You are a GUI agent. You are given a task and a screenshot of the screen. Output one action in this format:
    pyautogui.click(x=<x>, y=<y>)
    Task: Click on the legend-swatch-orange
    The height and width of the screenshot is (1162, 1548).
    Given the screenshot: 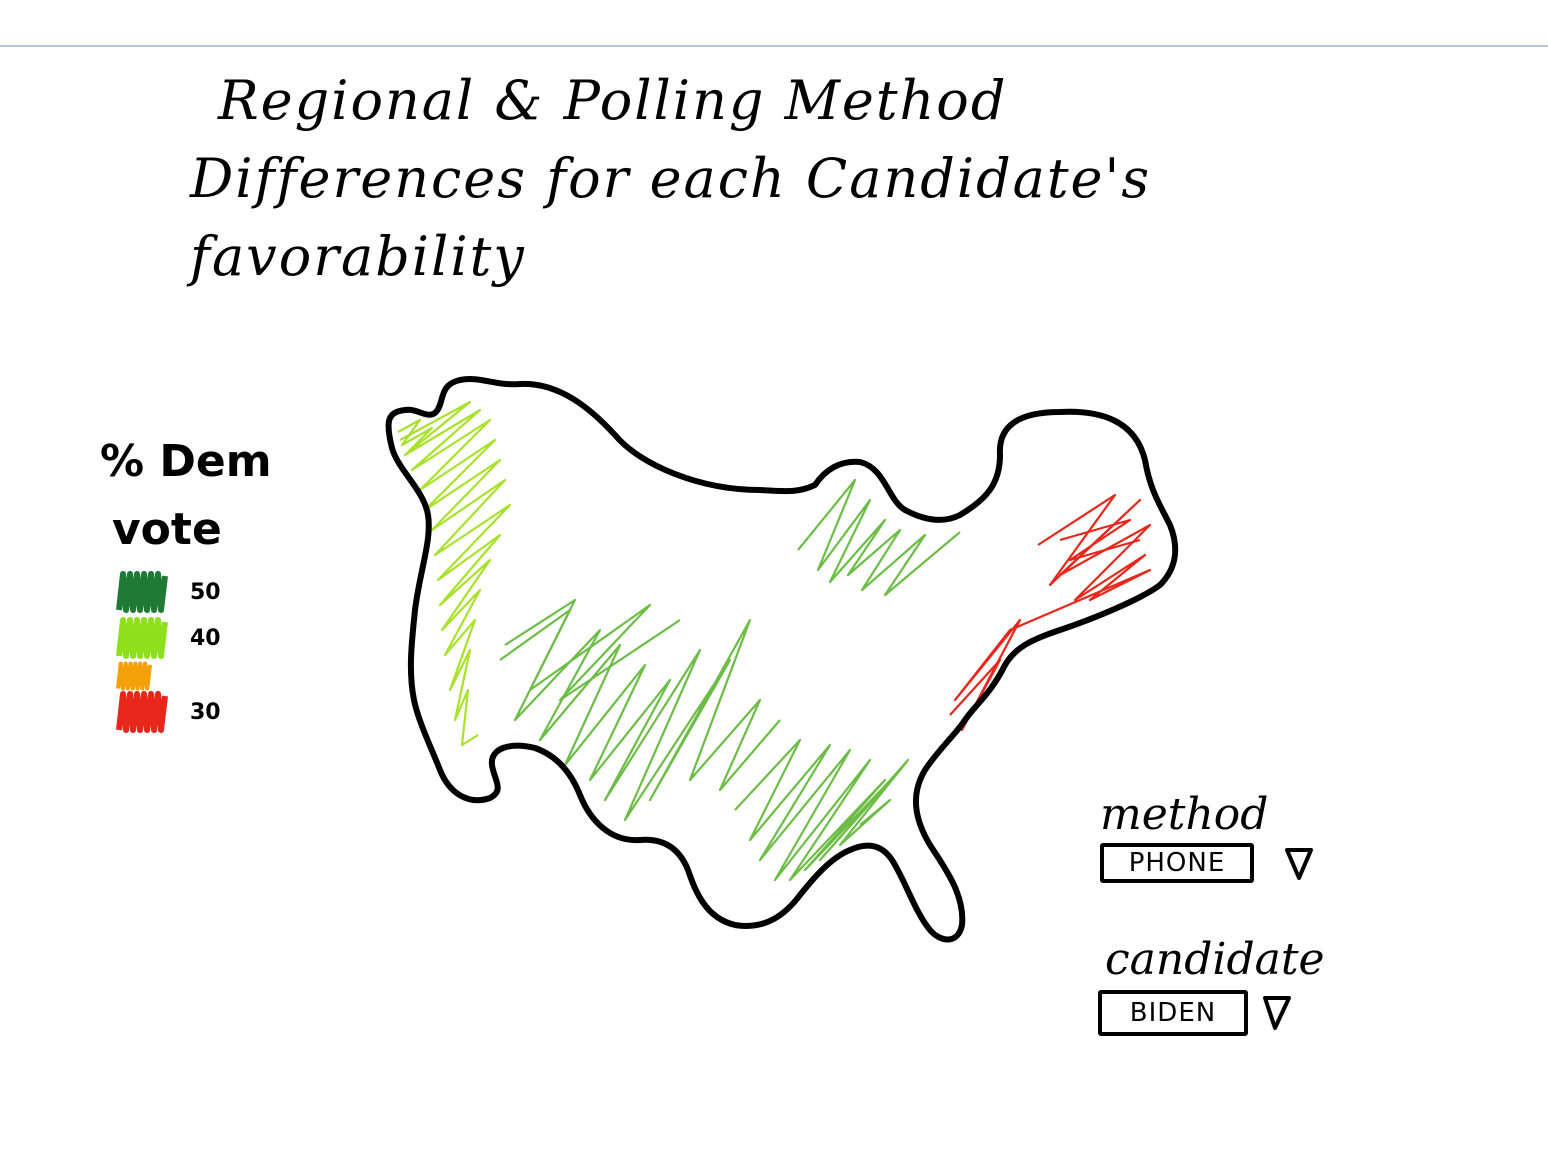 What is the action you would take?
    pyautogui.click(x=134, y=676)
    